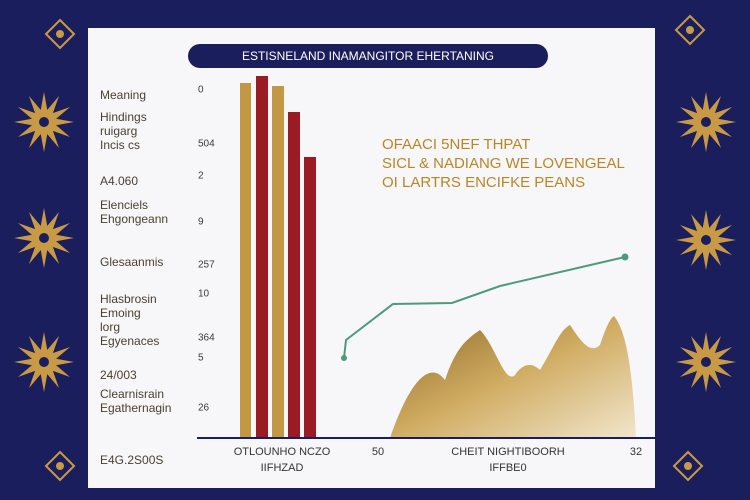 This screenshot has width=750, height=500. What do you see at coordinates (513, 377) in the screenshot?
I see `mountain-area` at bounding box center [513, 377].